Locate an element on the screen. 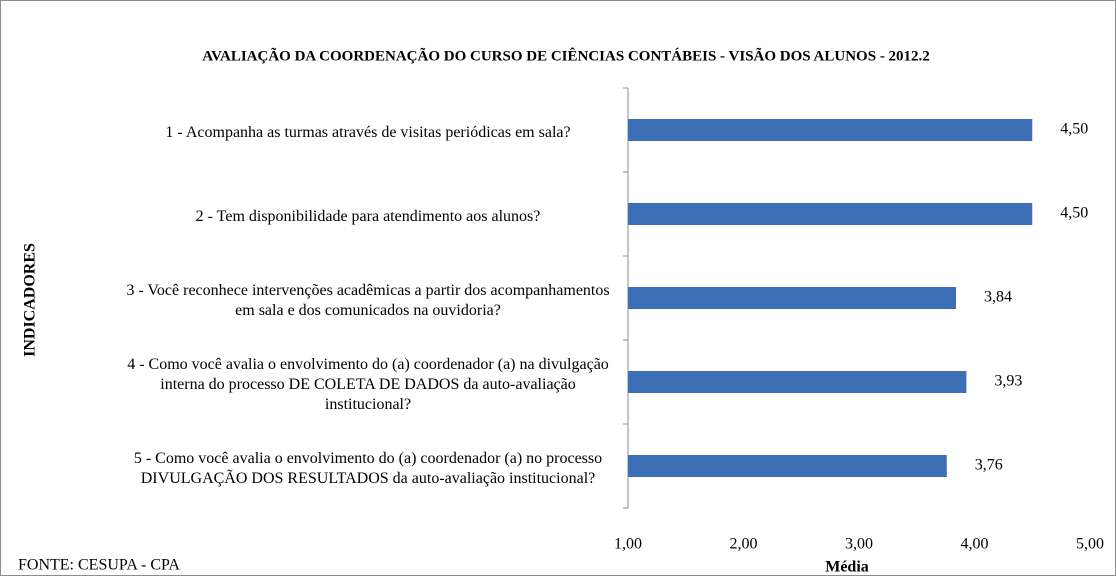 The width and height of the screenshot is (1116, 576). x-tick-label: 2,00 is located at coordinates (744, 544).